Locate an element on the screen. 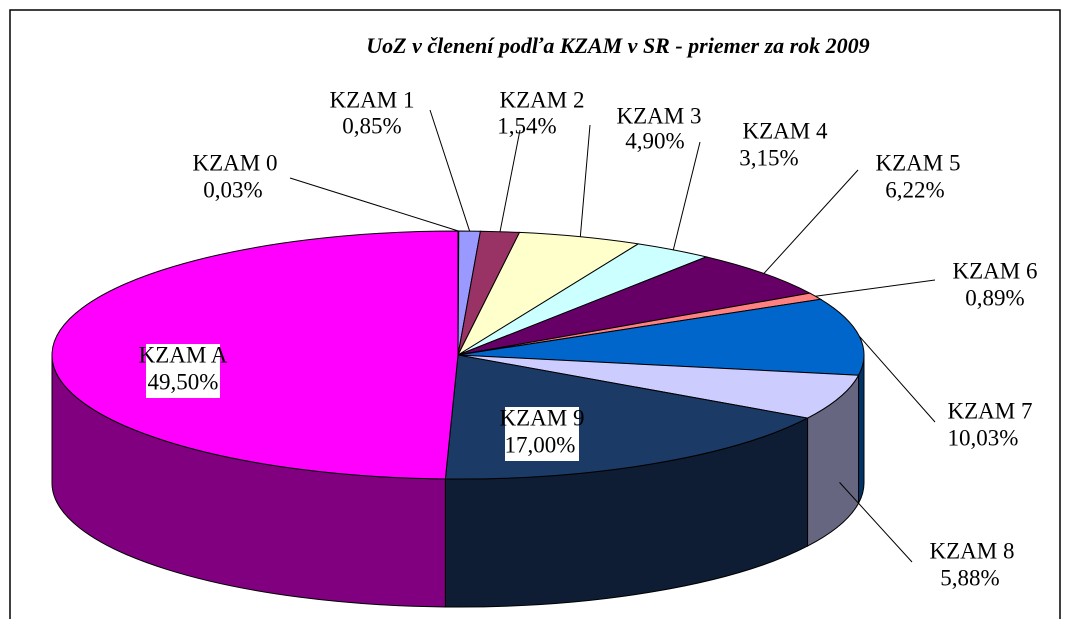 The height and width of the screenshot is (619, 1071). slice-value-label: 0,03% is located at coordinates (232, 189).